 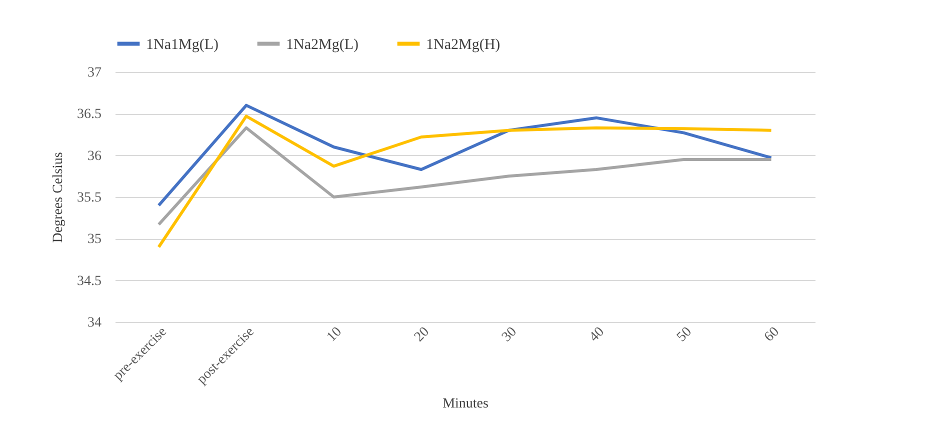 I want to click on y-tick-label: 36, so click(x=95, y=156).